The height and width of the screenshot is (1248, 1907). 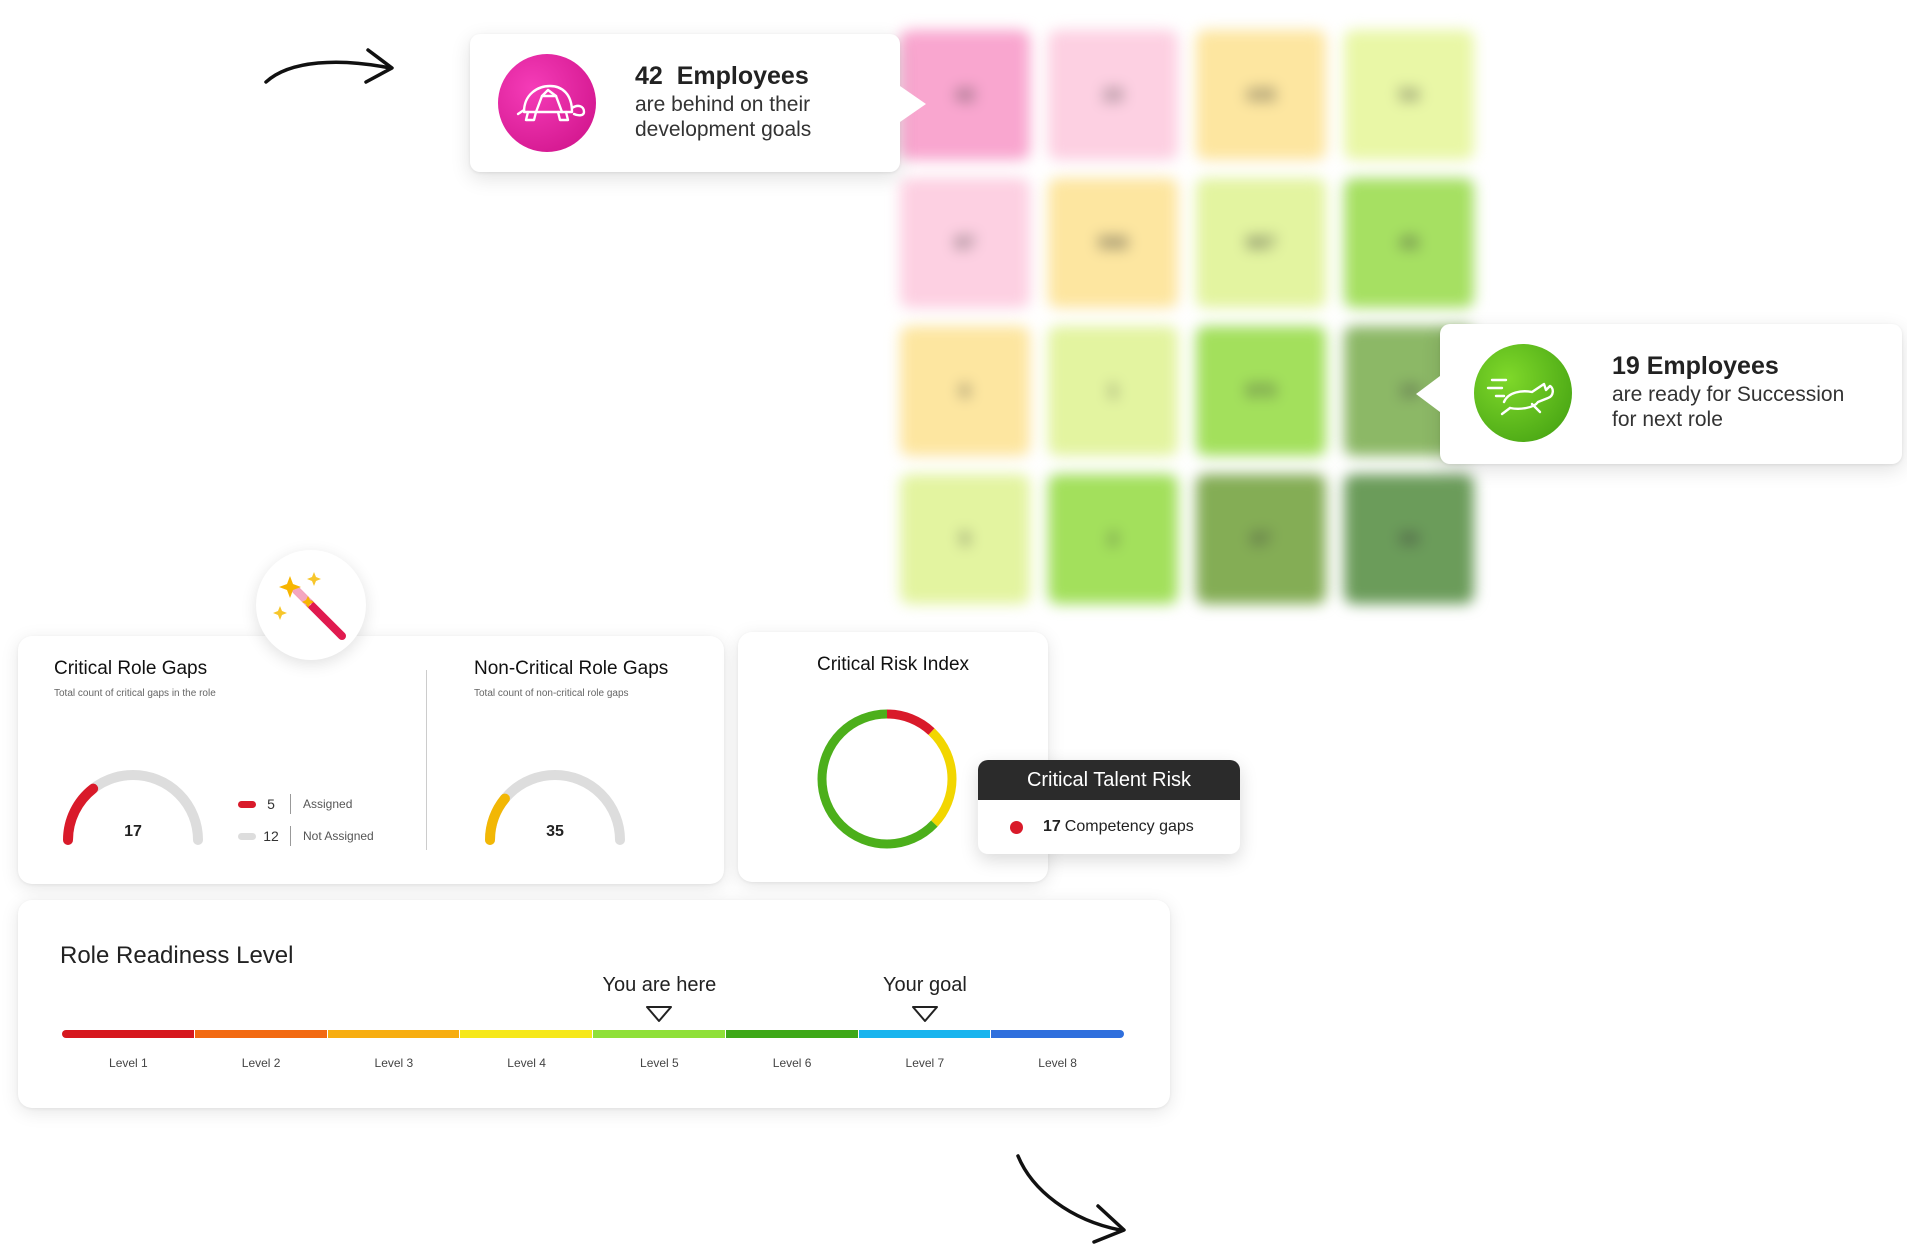 I want to click on readiness-level-label: Level 8, so click(x=1057, y=1063).